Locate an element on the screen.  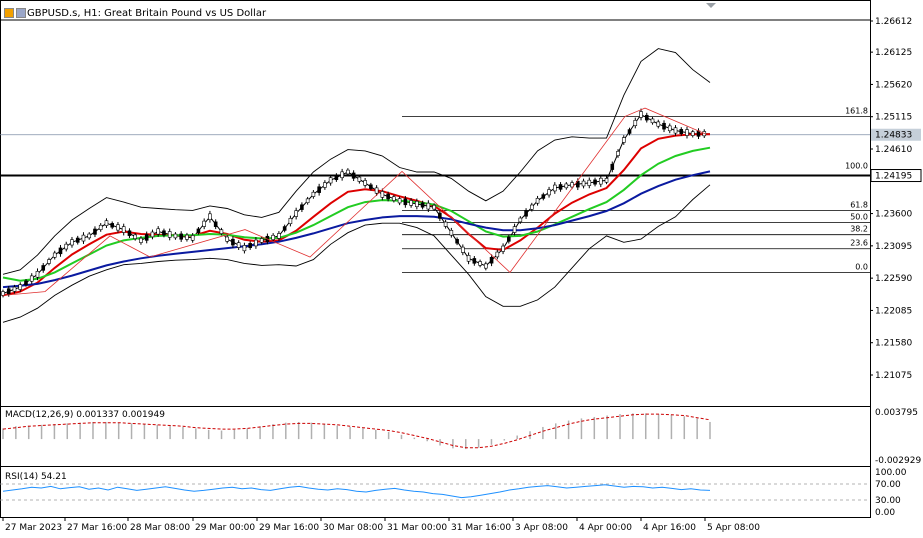
rsi-axis-label: 70.00 is located at coordinates (888, 485).